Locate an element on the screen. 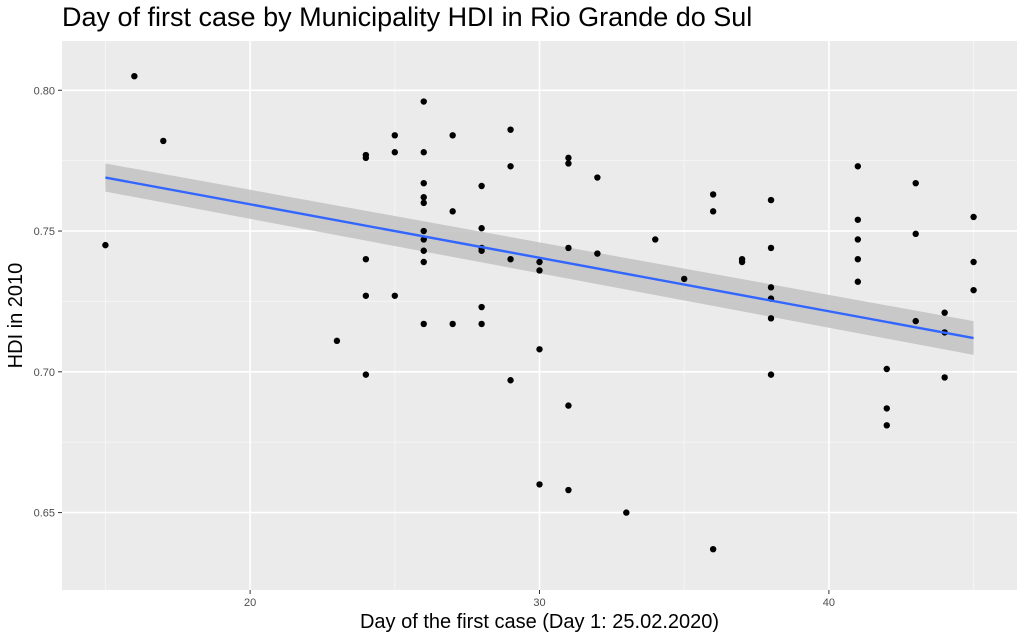 This screenshot has height=640, width=1024. y-axis: 0.65 0.70 0.75 0.80 is located at coordinates (48, 302).